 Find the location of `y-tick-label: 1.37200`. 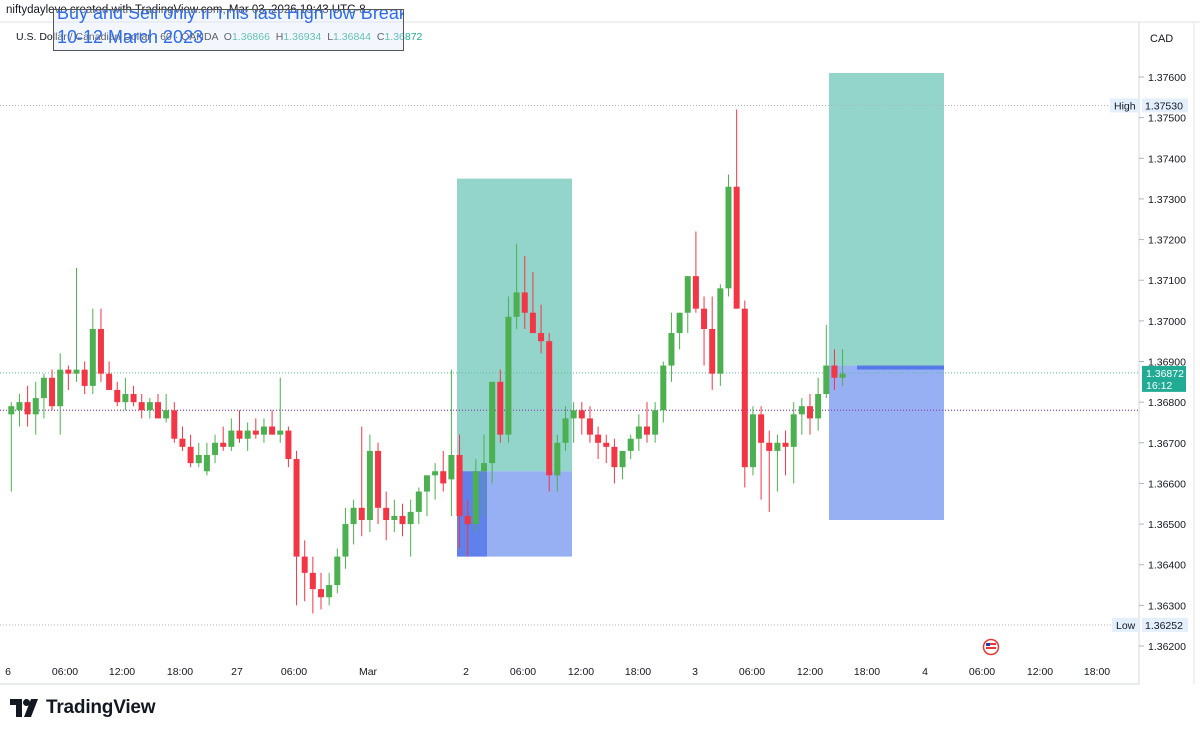

y-tick-label: 1.37200 is located at coordinates (1167, 241).